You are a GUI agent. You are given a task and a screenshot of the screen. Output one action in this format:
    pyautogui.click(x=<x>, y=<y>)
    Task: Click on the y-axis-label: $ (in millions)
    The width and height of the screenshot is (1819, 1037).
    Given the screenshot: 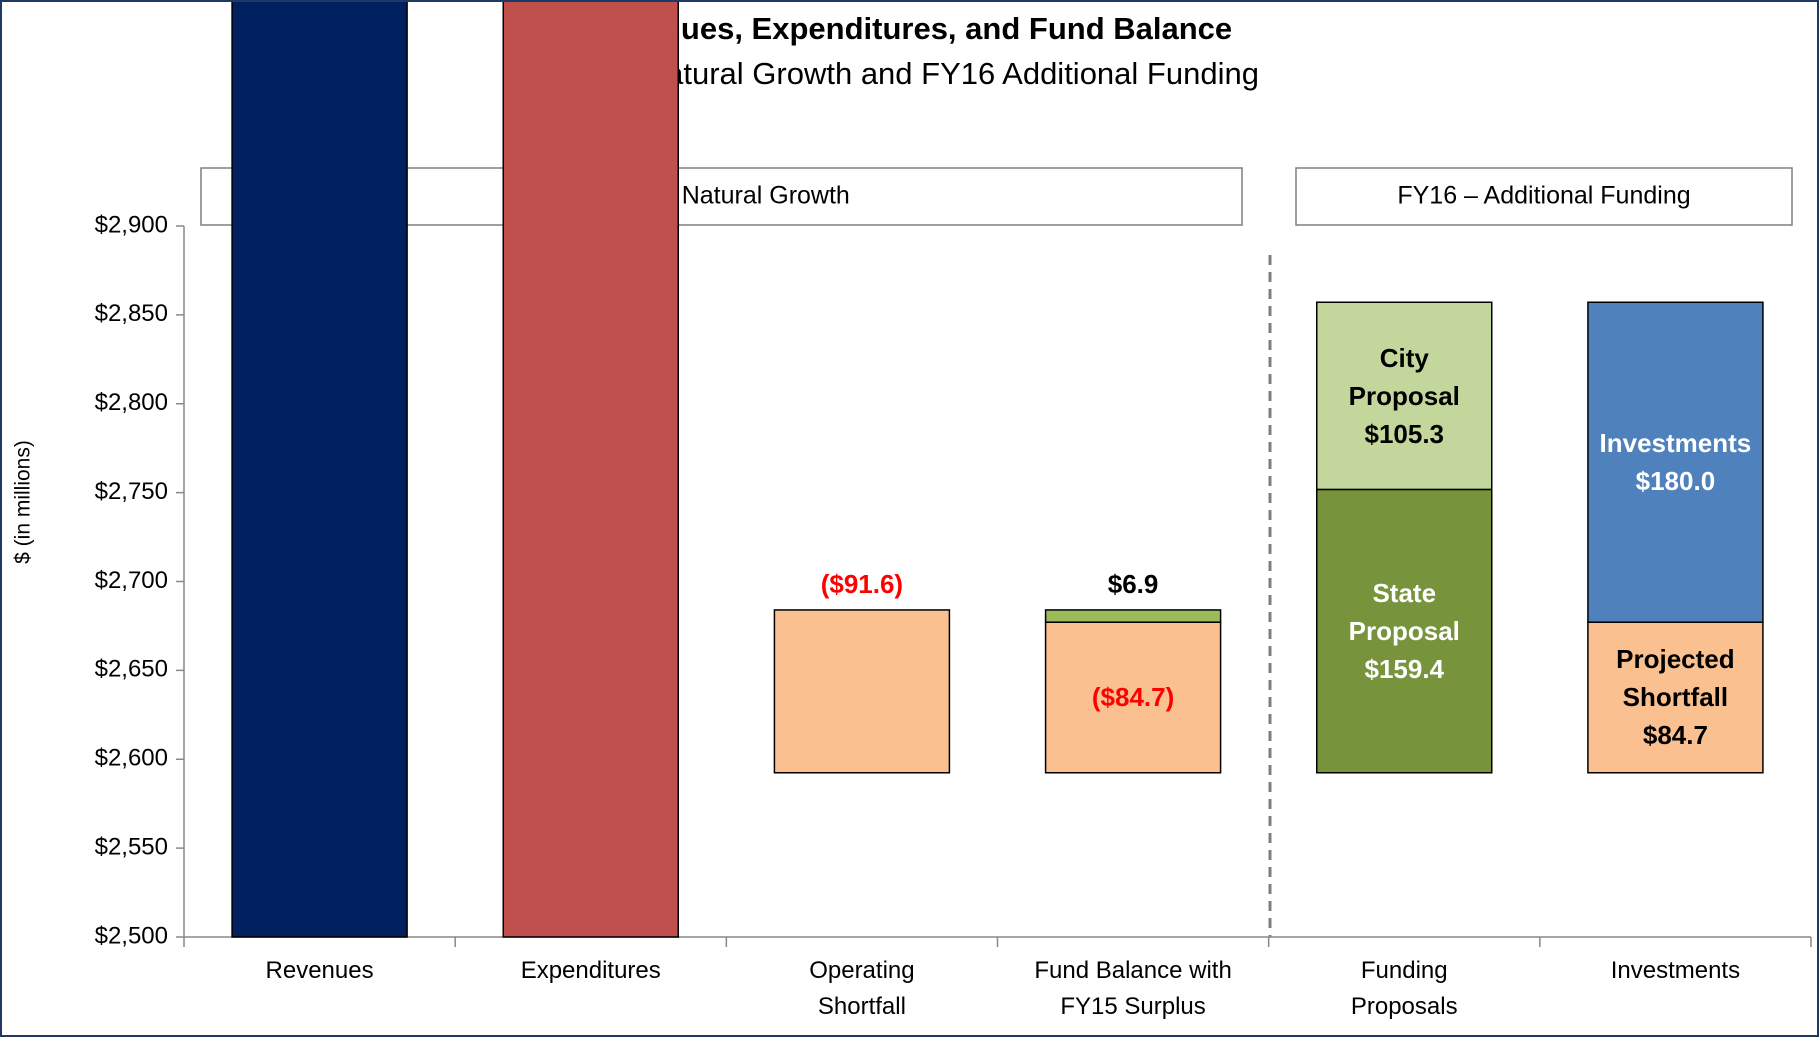 What is the action you would take?
    pyautogui.click(x=23, y=502)
    